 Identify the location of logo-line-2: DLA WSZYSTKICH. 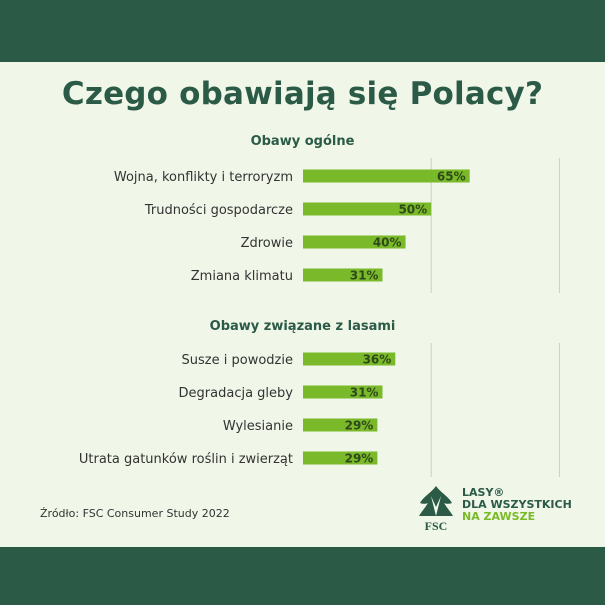
(517, 504).